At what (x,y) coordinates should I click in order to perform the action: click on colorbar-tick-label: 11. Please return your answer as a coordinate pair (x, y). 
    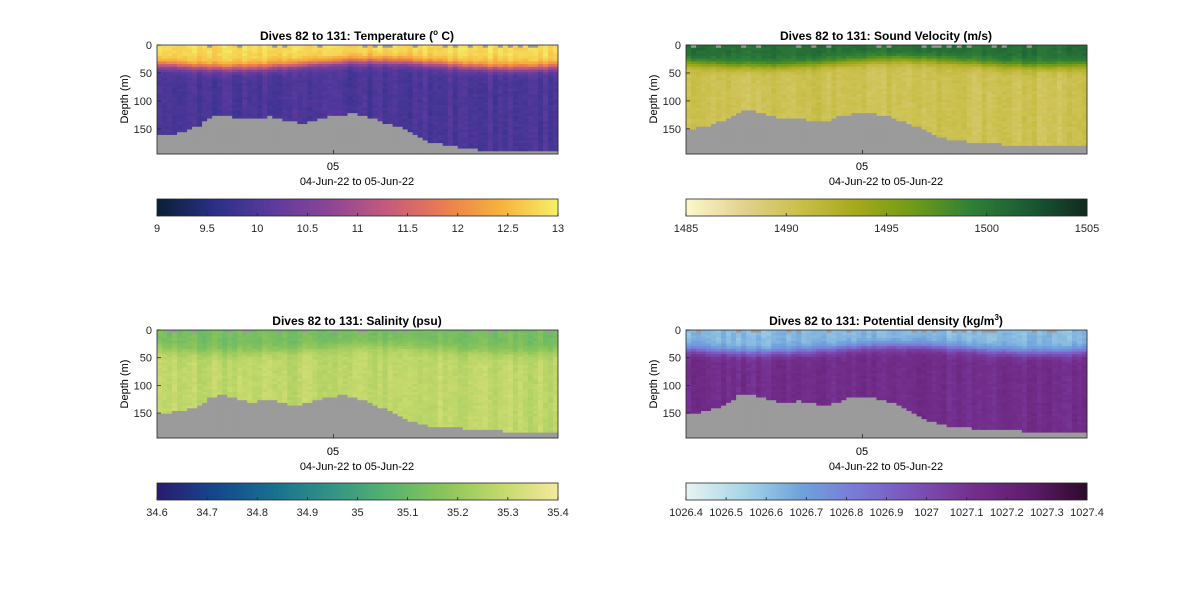
    Looking at the image, I should click on (357, 229).